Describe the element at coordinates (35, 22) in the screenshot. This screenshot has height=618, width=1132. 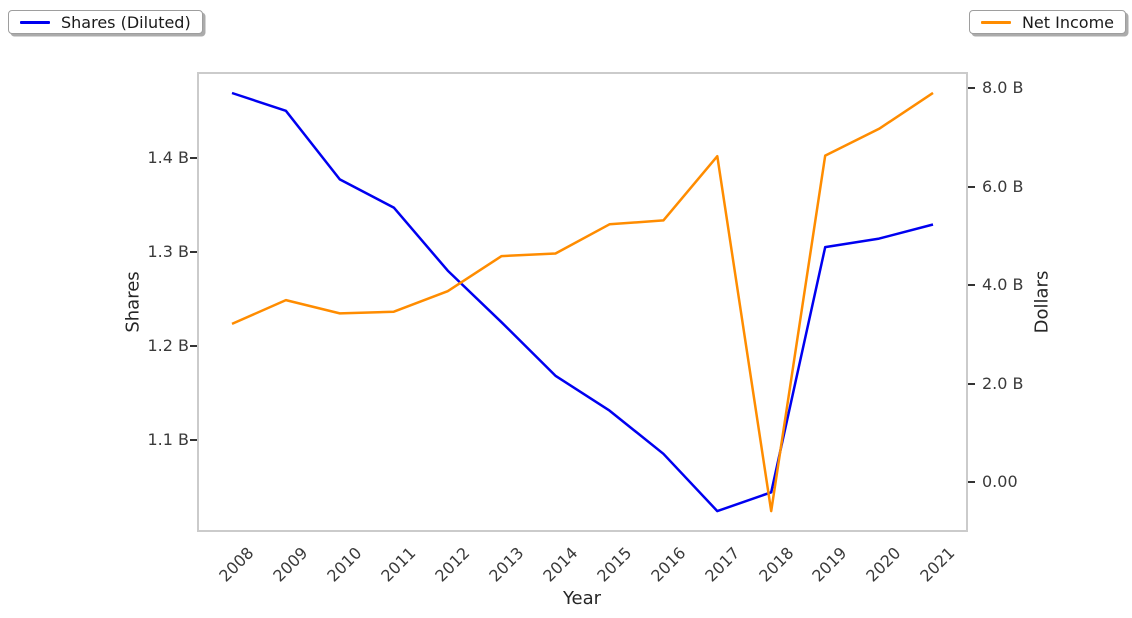
I see `shares-line-sample` at that location.